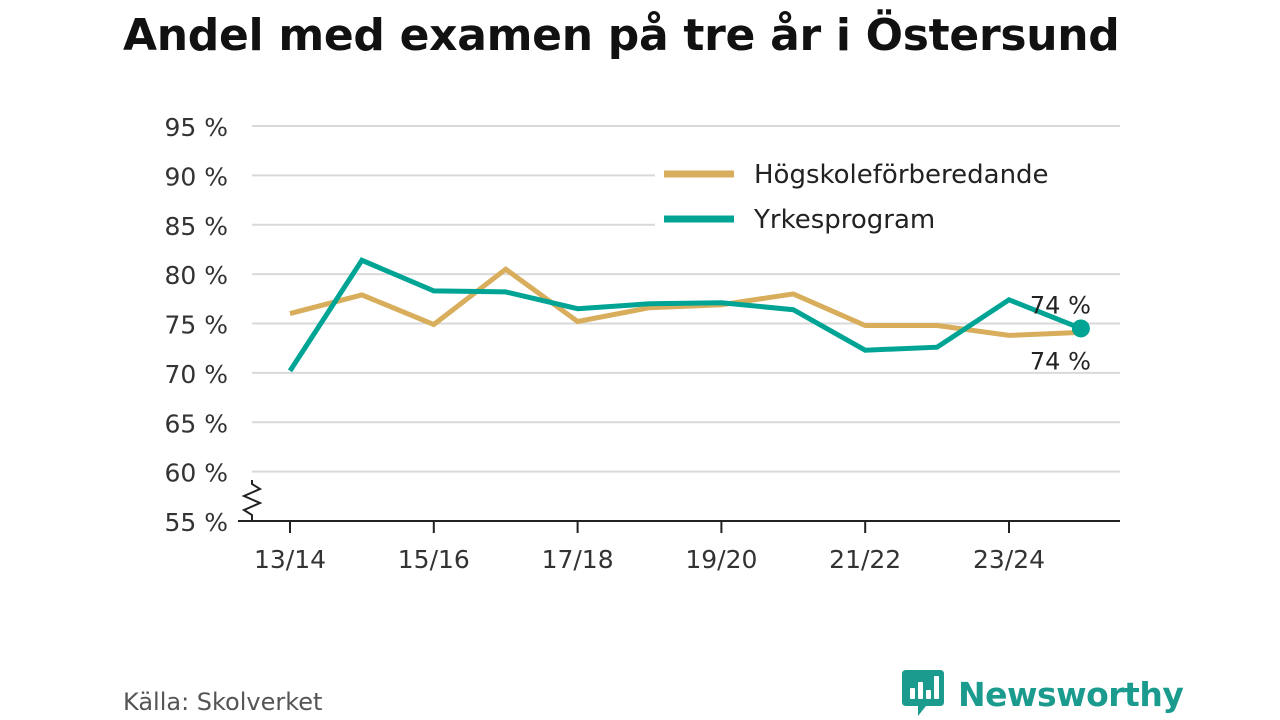 The image size is (1280, 720). I want to click on brand-logo: Newsworthy, so click(1043, 694).